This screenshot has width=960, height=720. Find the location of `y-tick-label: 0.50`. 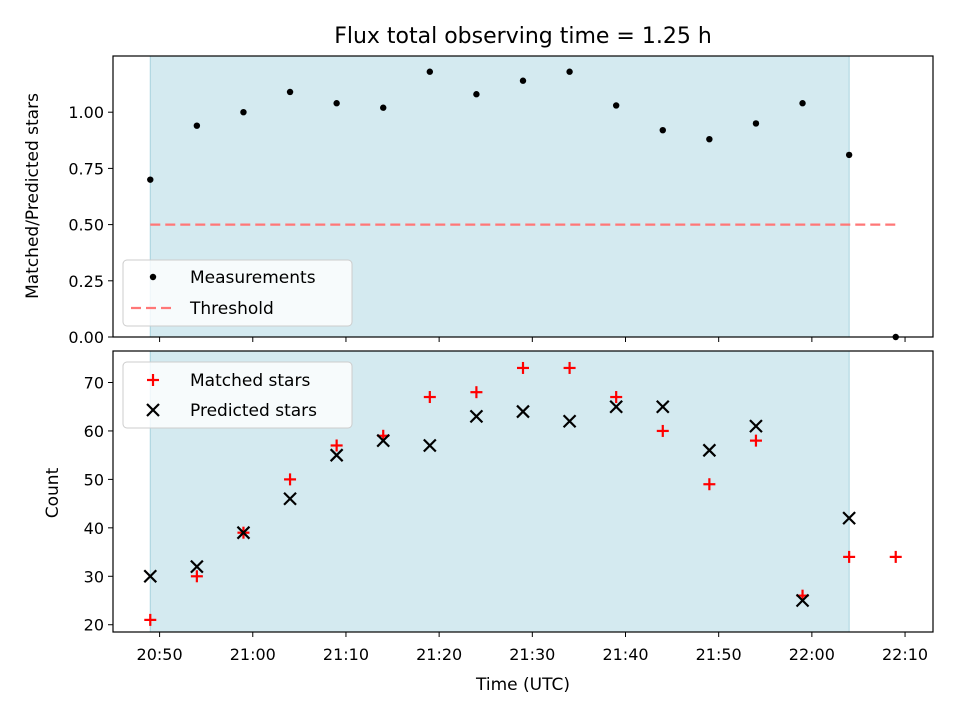

y-tick-label: 0.50 is located at coordinates (86, 225).